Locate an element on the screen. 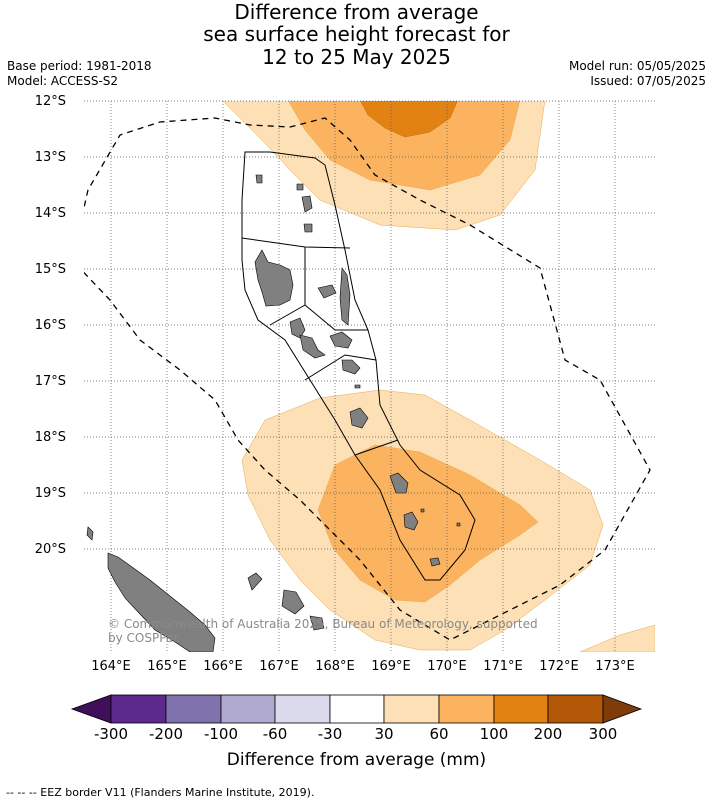 The height and width of the screenshot is (804, 713). colorbar-extend-high is located at coordinates (622, 709).